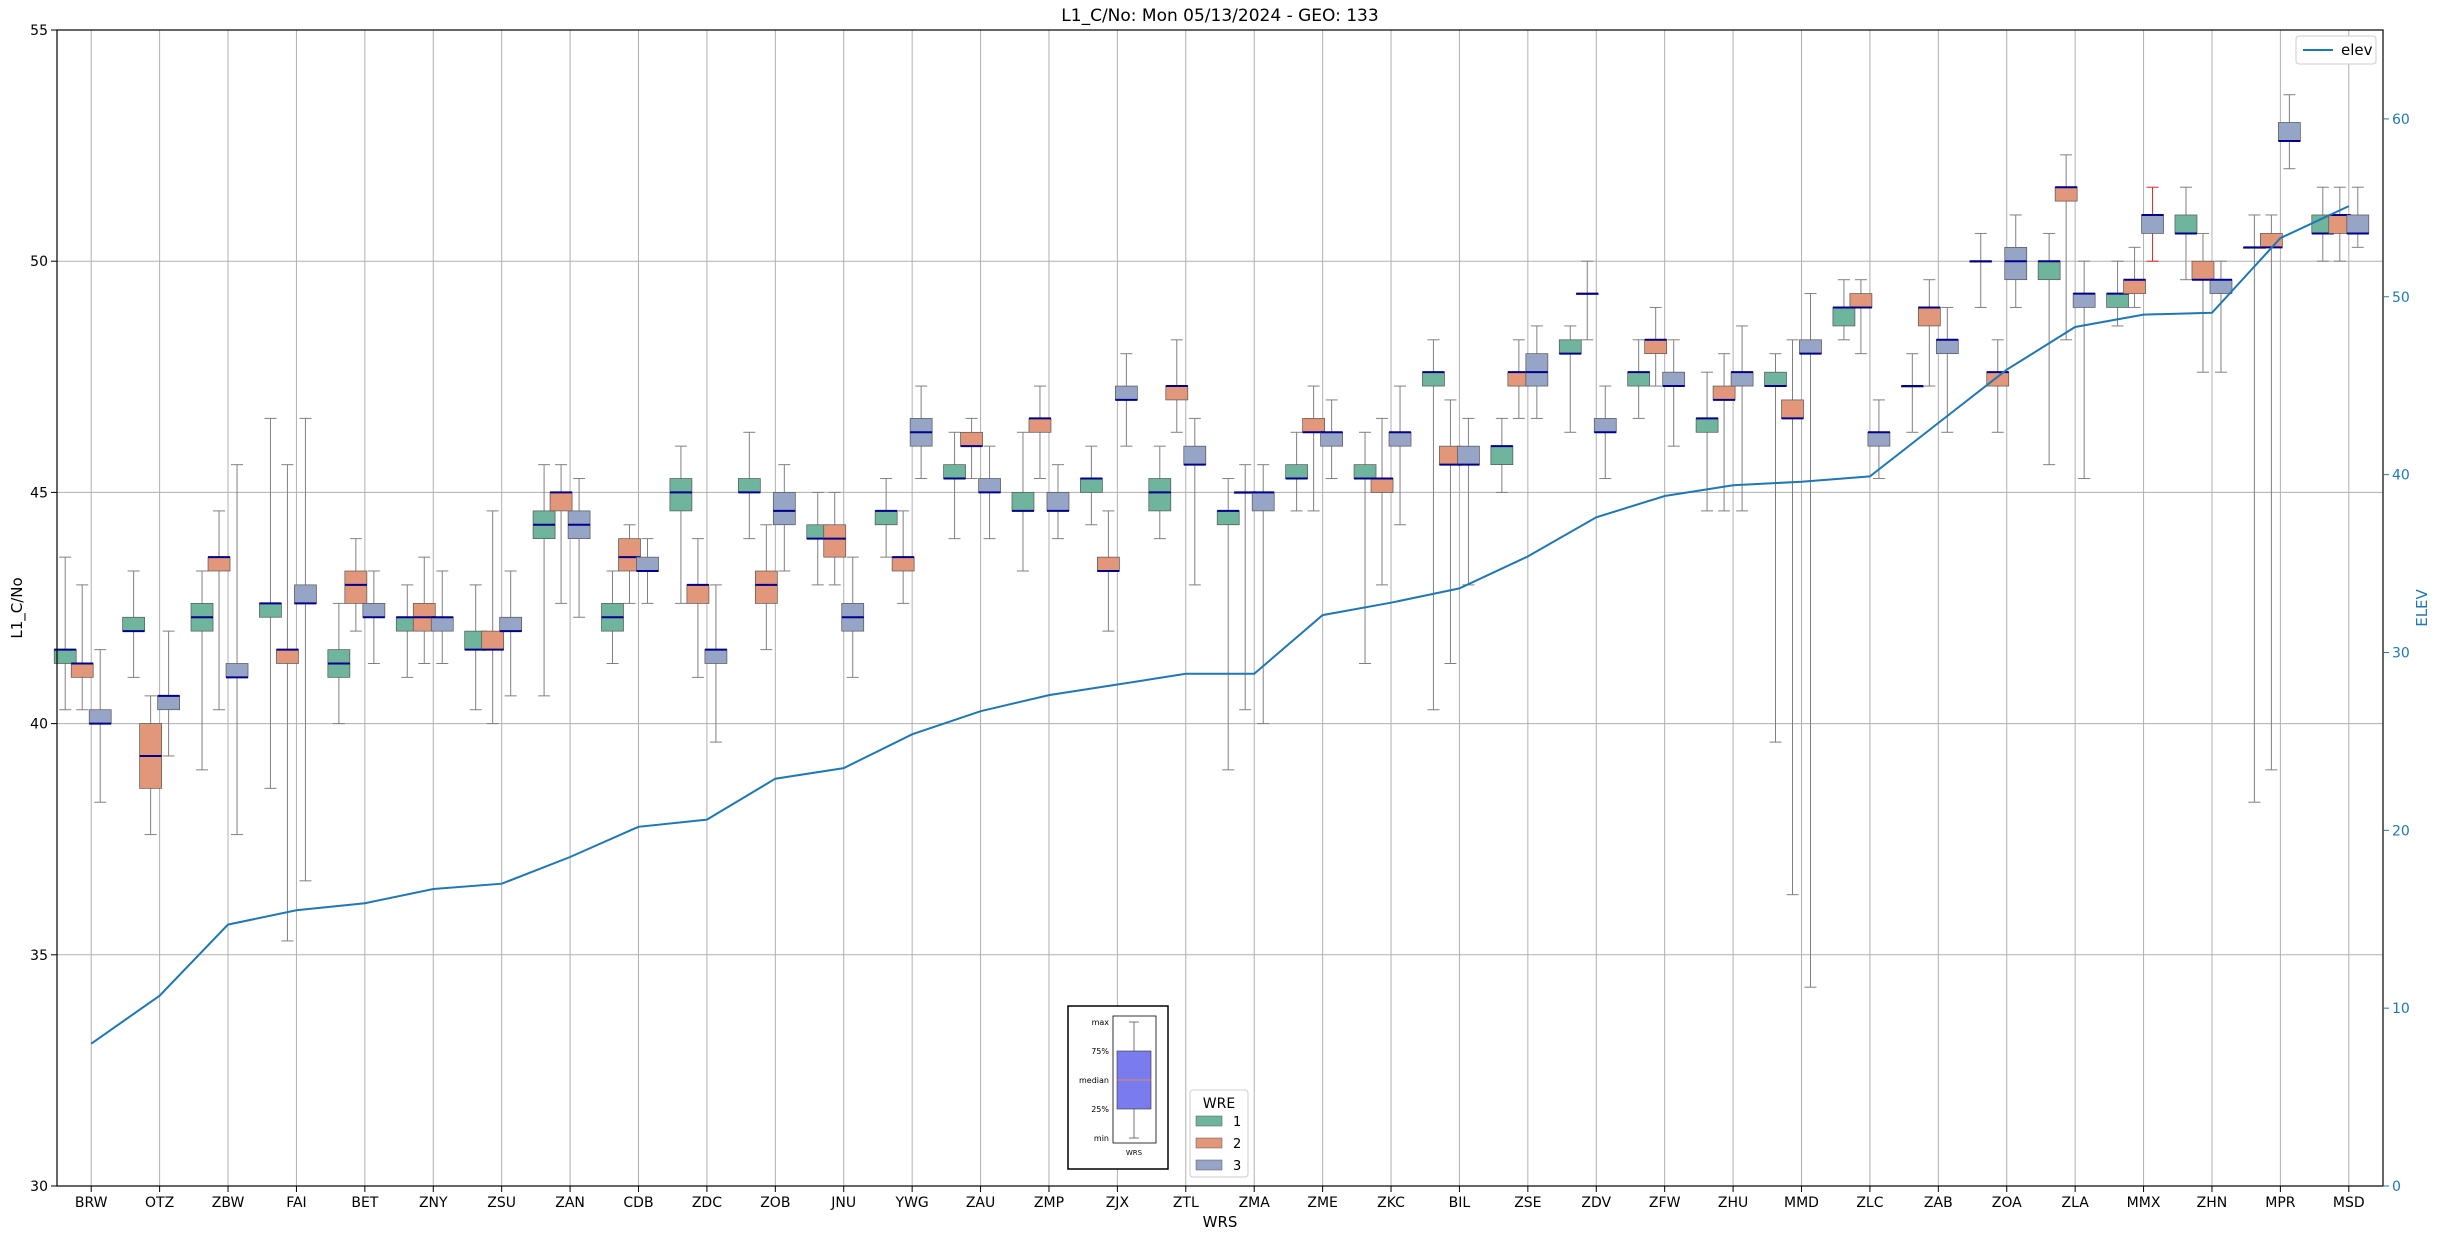 This screenshot has height=1238, width=2439. Describe the element at coordinates (1733, 1203) in the screenshot. I see `x-tick-label: ZHU` at that location.